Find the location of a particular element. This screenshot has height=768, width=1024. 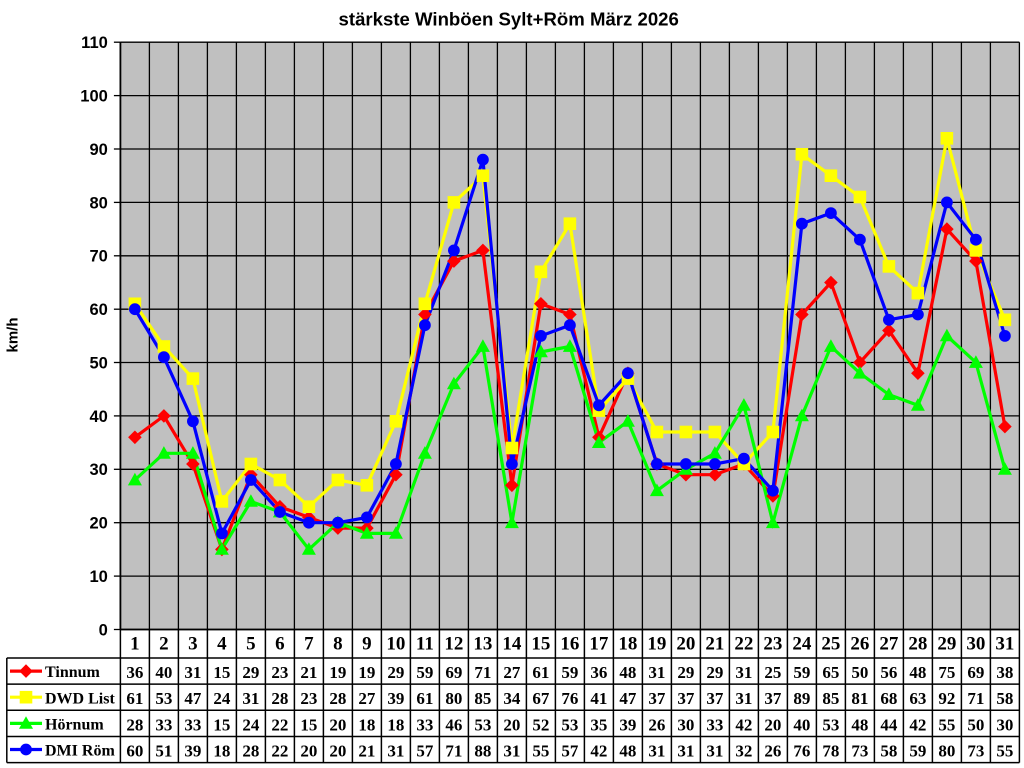

svg-text: 110 is located at coordinates (94, 43).